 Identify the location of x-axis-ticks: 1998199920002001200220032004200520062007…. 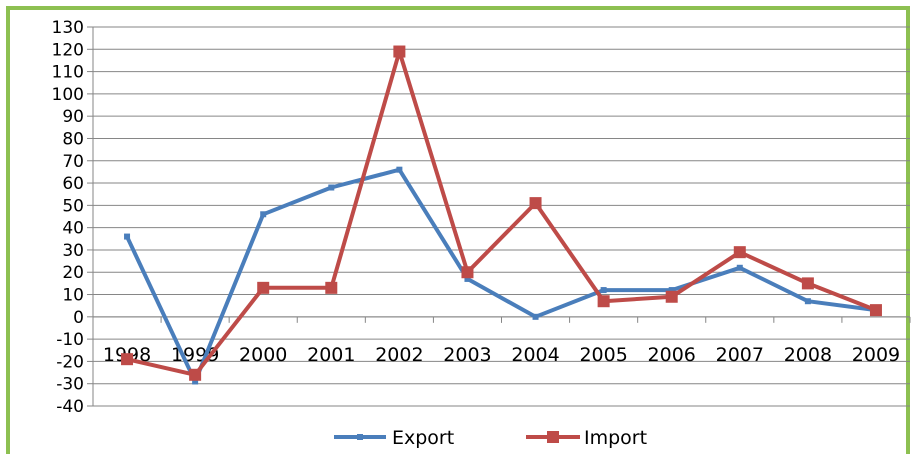
(501, 341).